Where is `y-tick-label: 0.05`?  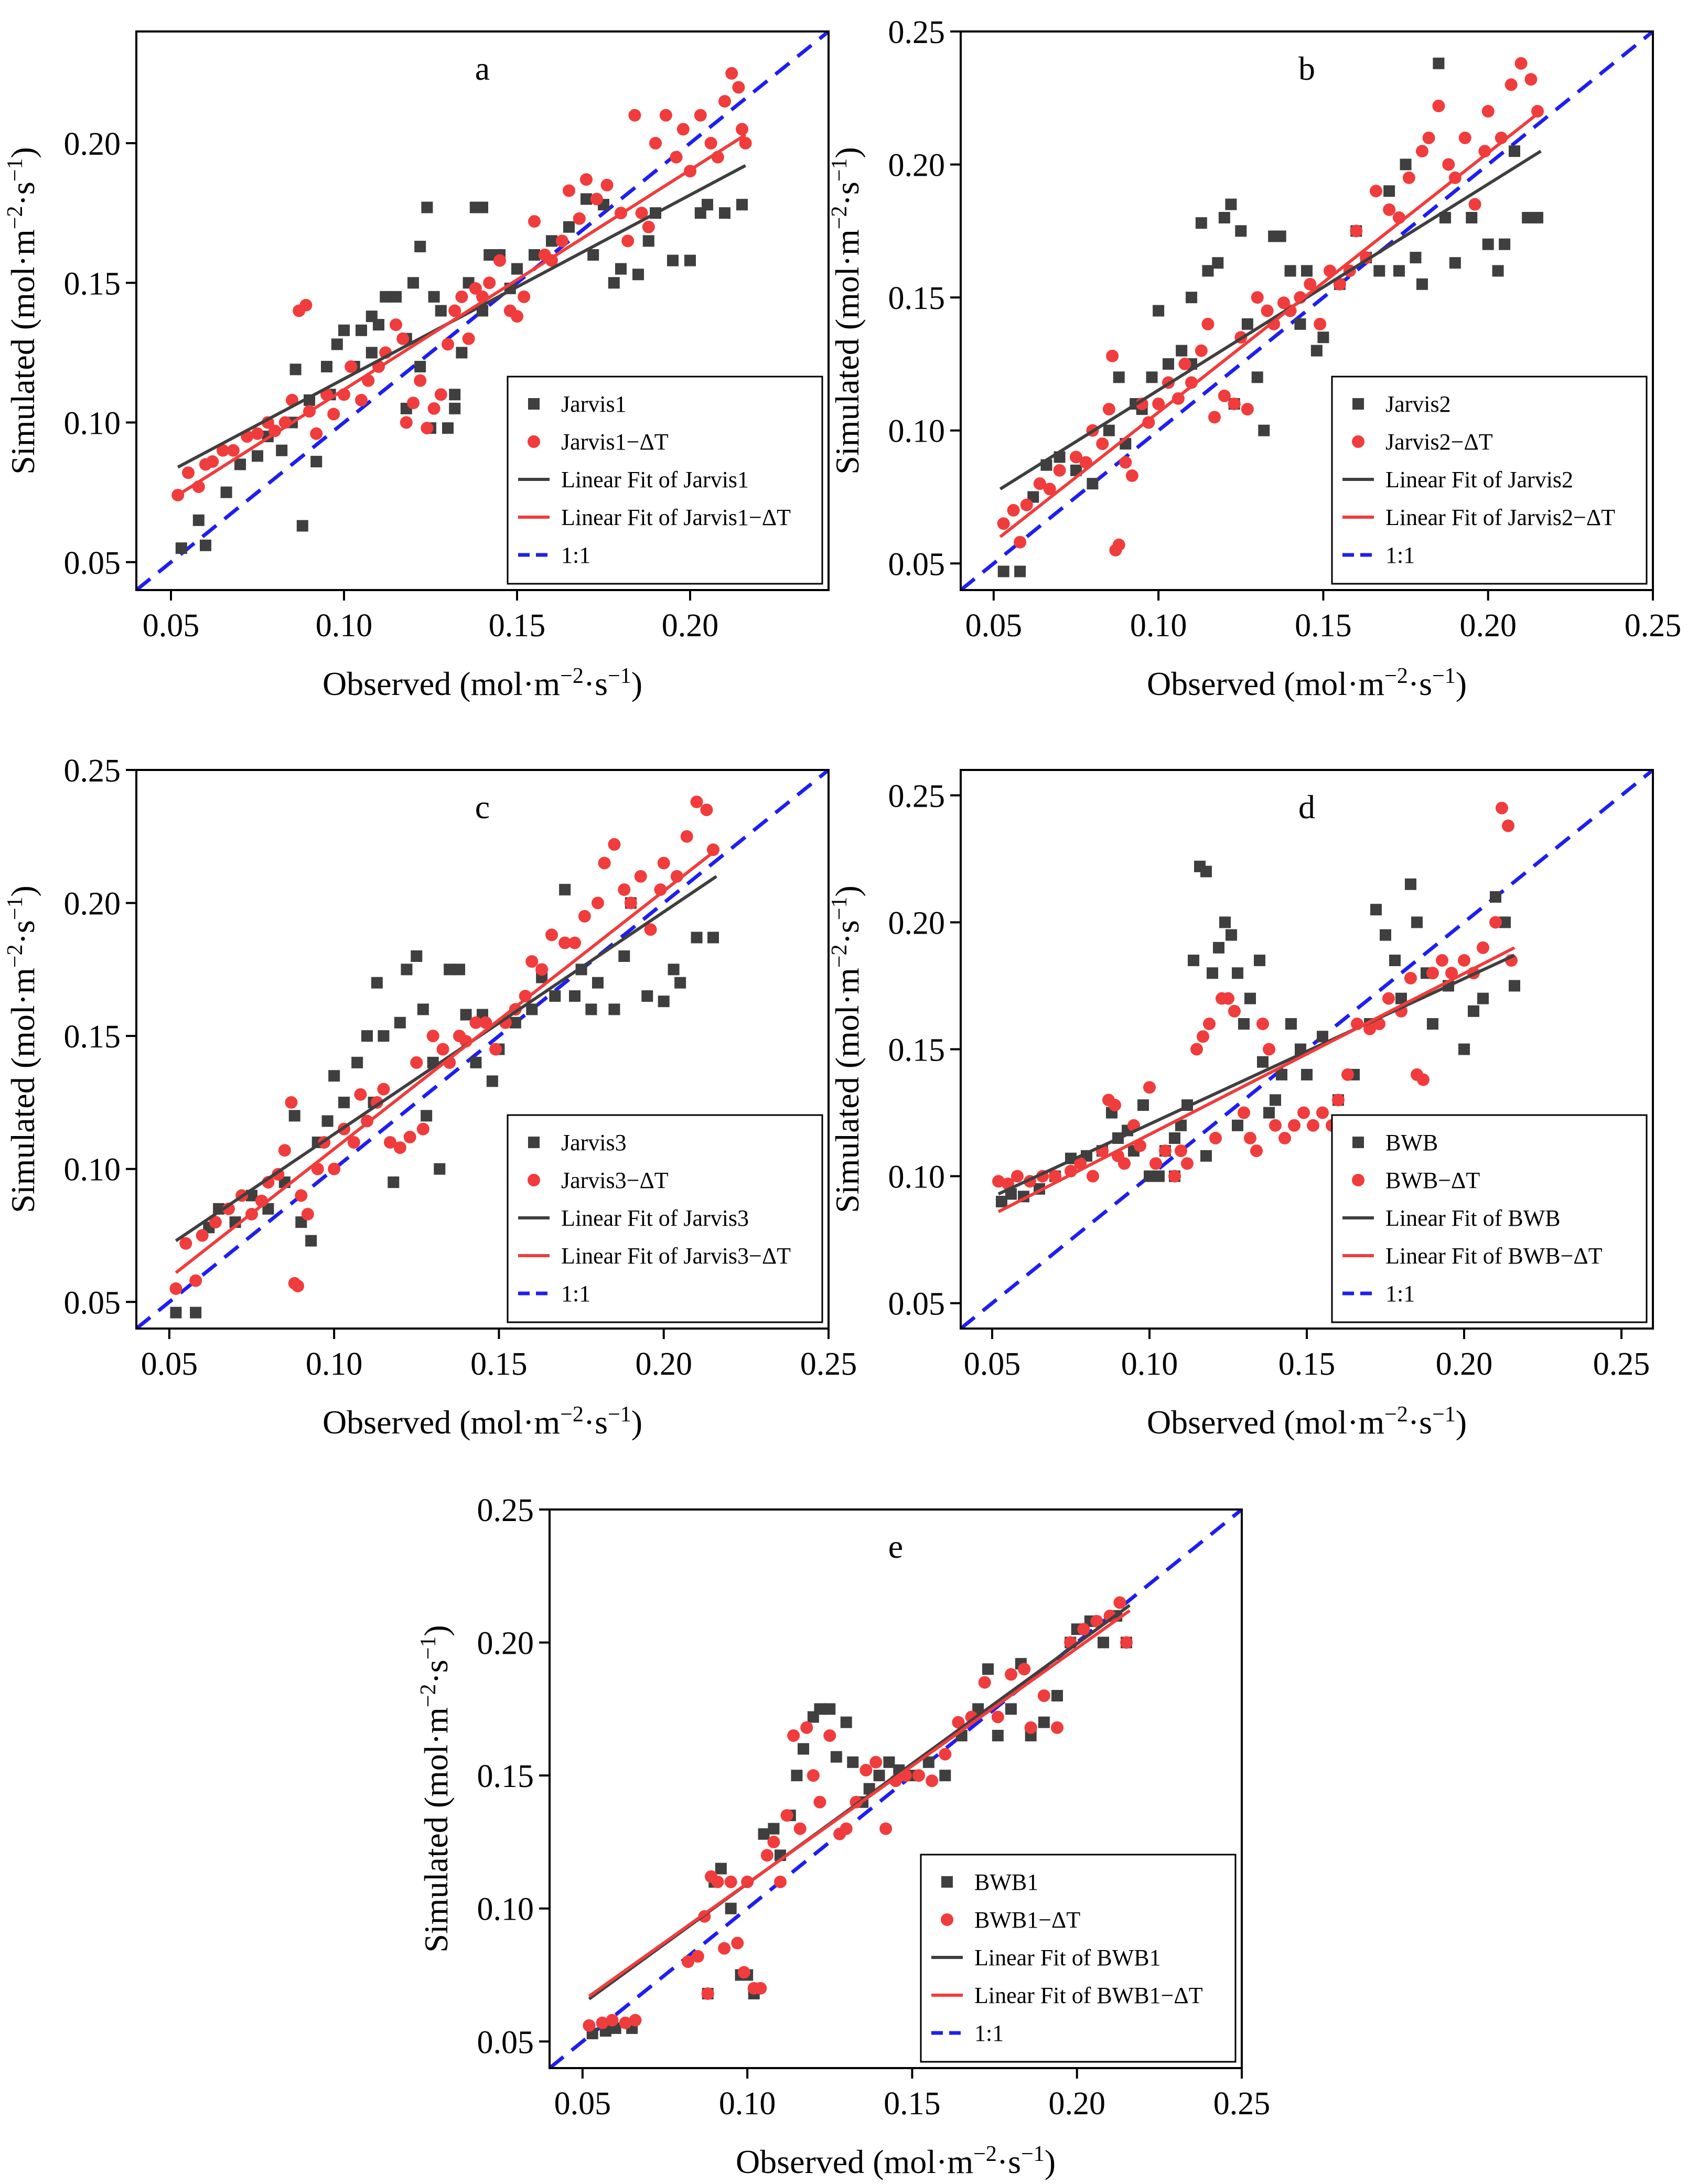 y-tick-label: 0.05 is located at coordinates (505, 2042).